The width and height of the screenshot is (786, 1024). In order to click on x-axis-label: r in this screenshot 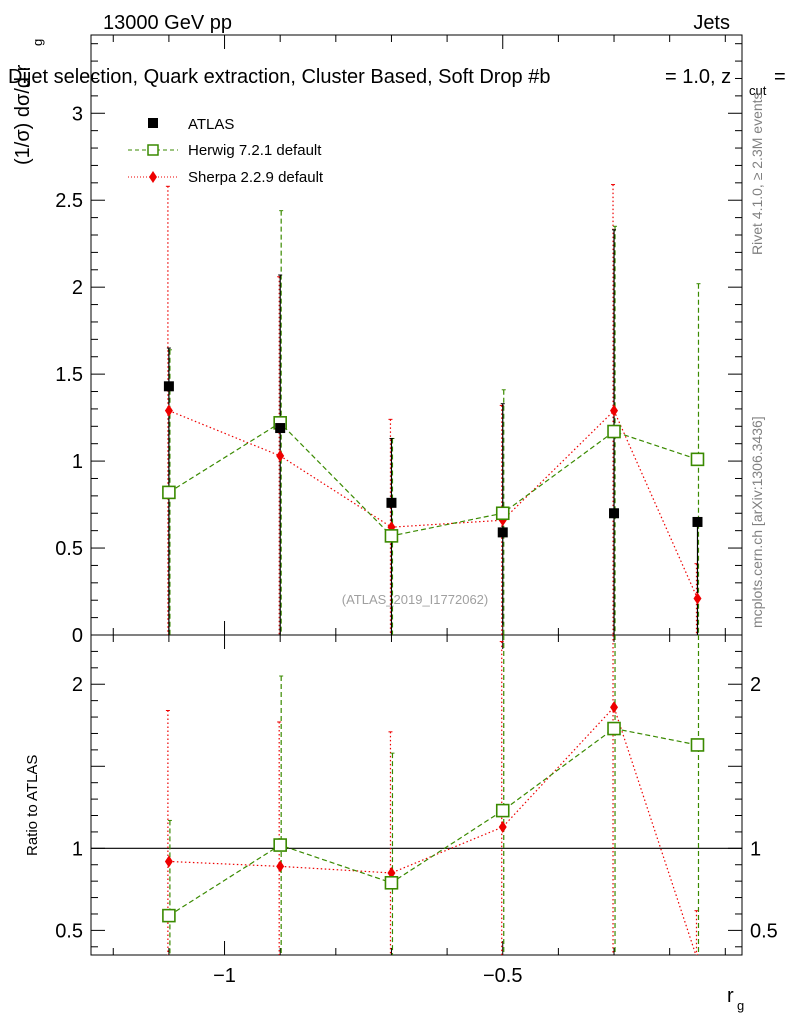, I will do `click(730, 996)`.